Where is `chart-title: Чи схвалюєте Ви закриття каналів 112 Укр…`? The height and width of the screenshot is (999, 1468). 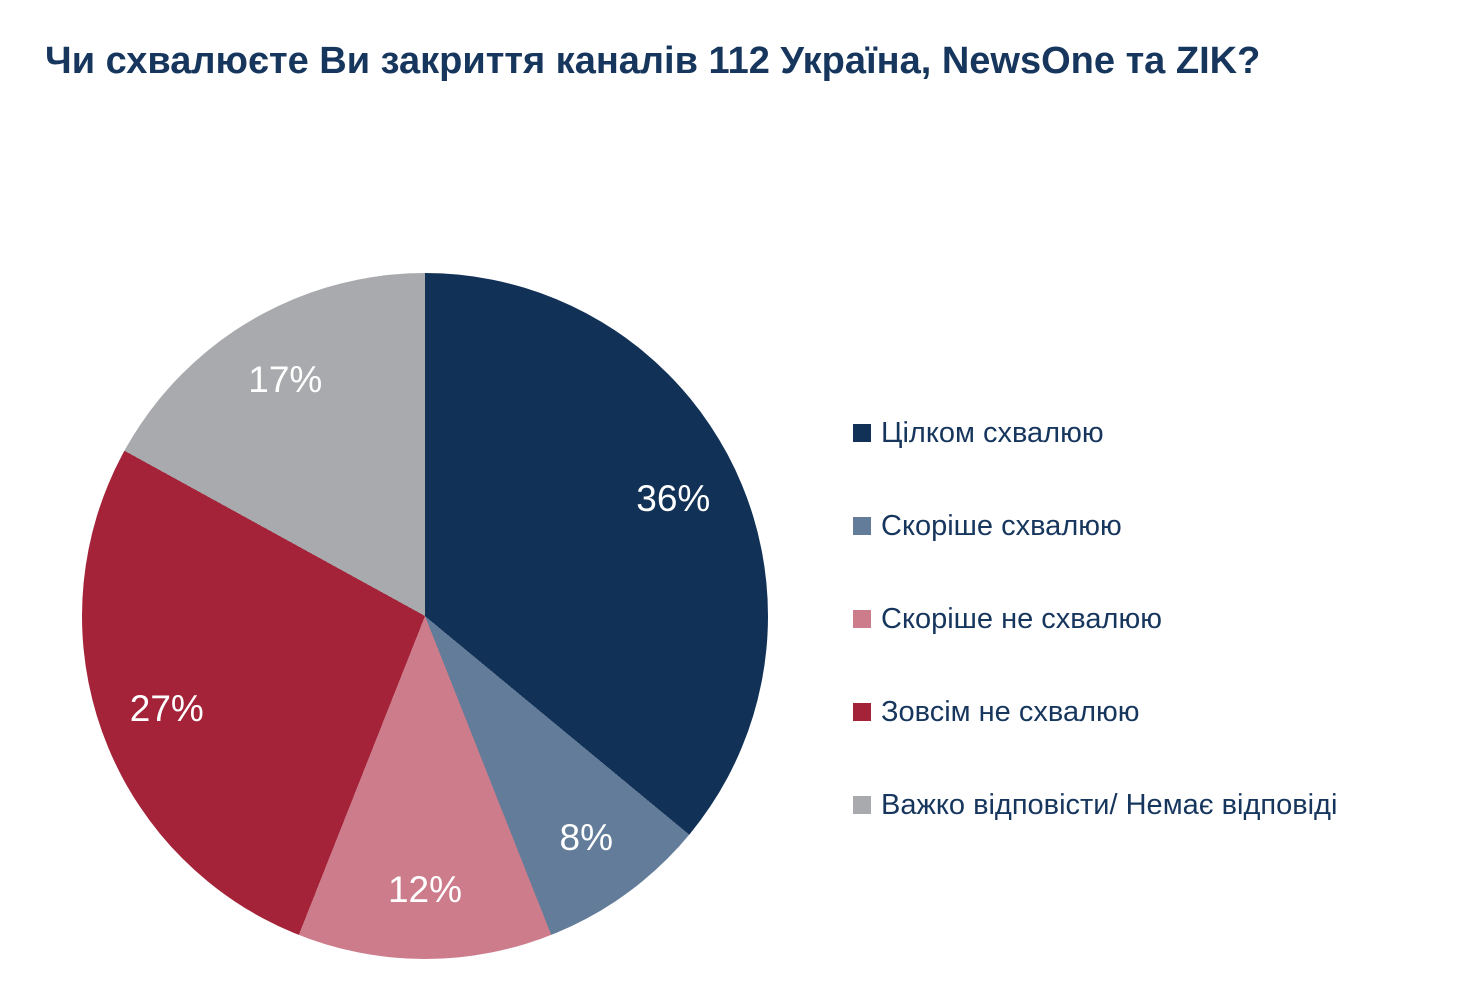
chart-title: Чи схвалюєте Ви закриття каналів 112 Укр… is located at coordinates (653, 61).